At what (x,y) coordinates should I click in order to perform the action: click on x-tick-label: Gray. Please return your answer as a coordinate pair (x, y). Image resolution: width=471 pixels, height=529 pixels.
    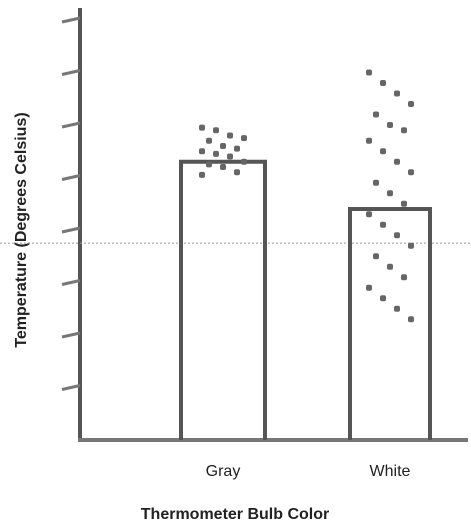
    Looking at the image, I should click on (223, 471).